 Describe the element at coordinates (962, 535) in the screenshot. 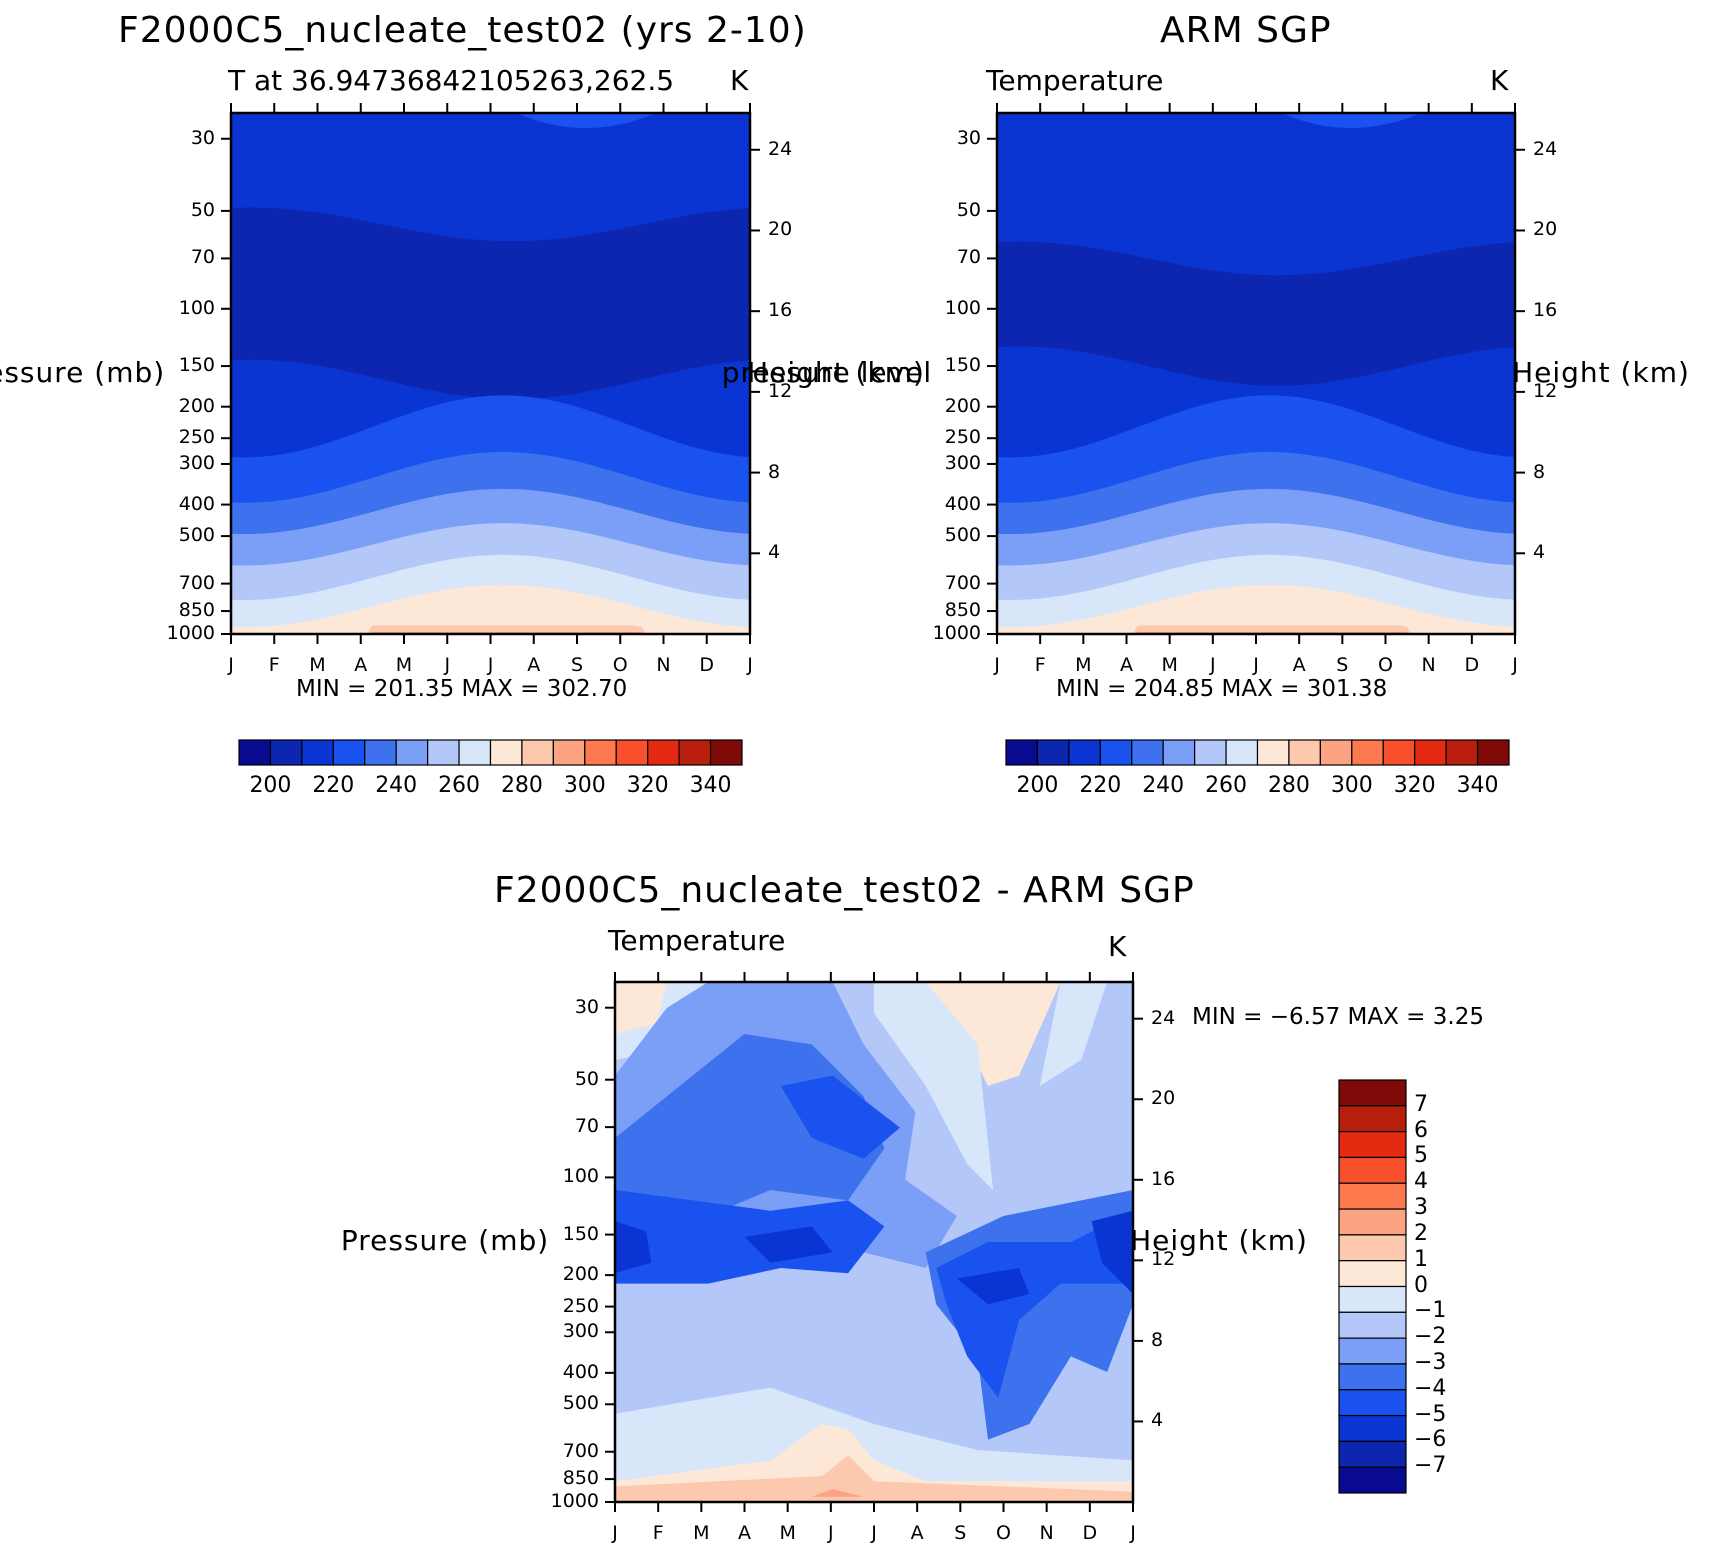

I see `panel2-ytick-label: 500` at that location.